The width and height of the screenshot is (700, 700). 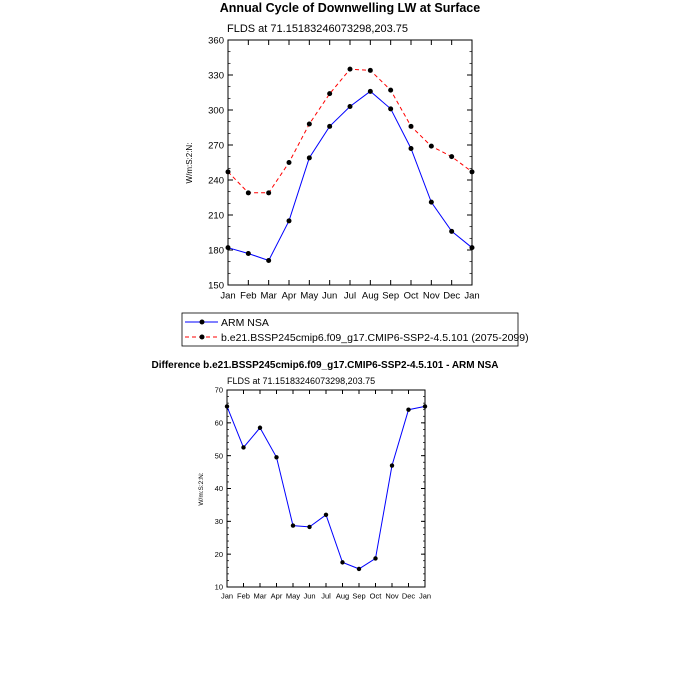 What do you see at coordinates (219, 455) in the screenshot?
I see `y-tick-label: 50` at bounding box center [219, 455].